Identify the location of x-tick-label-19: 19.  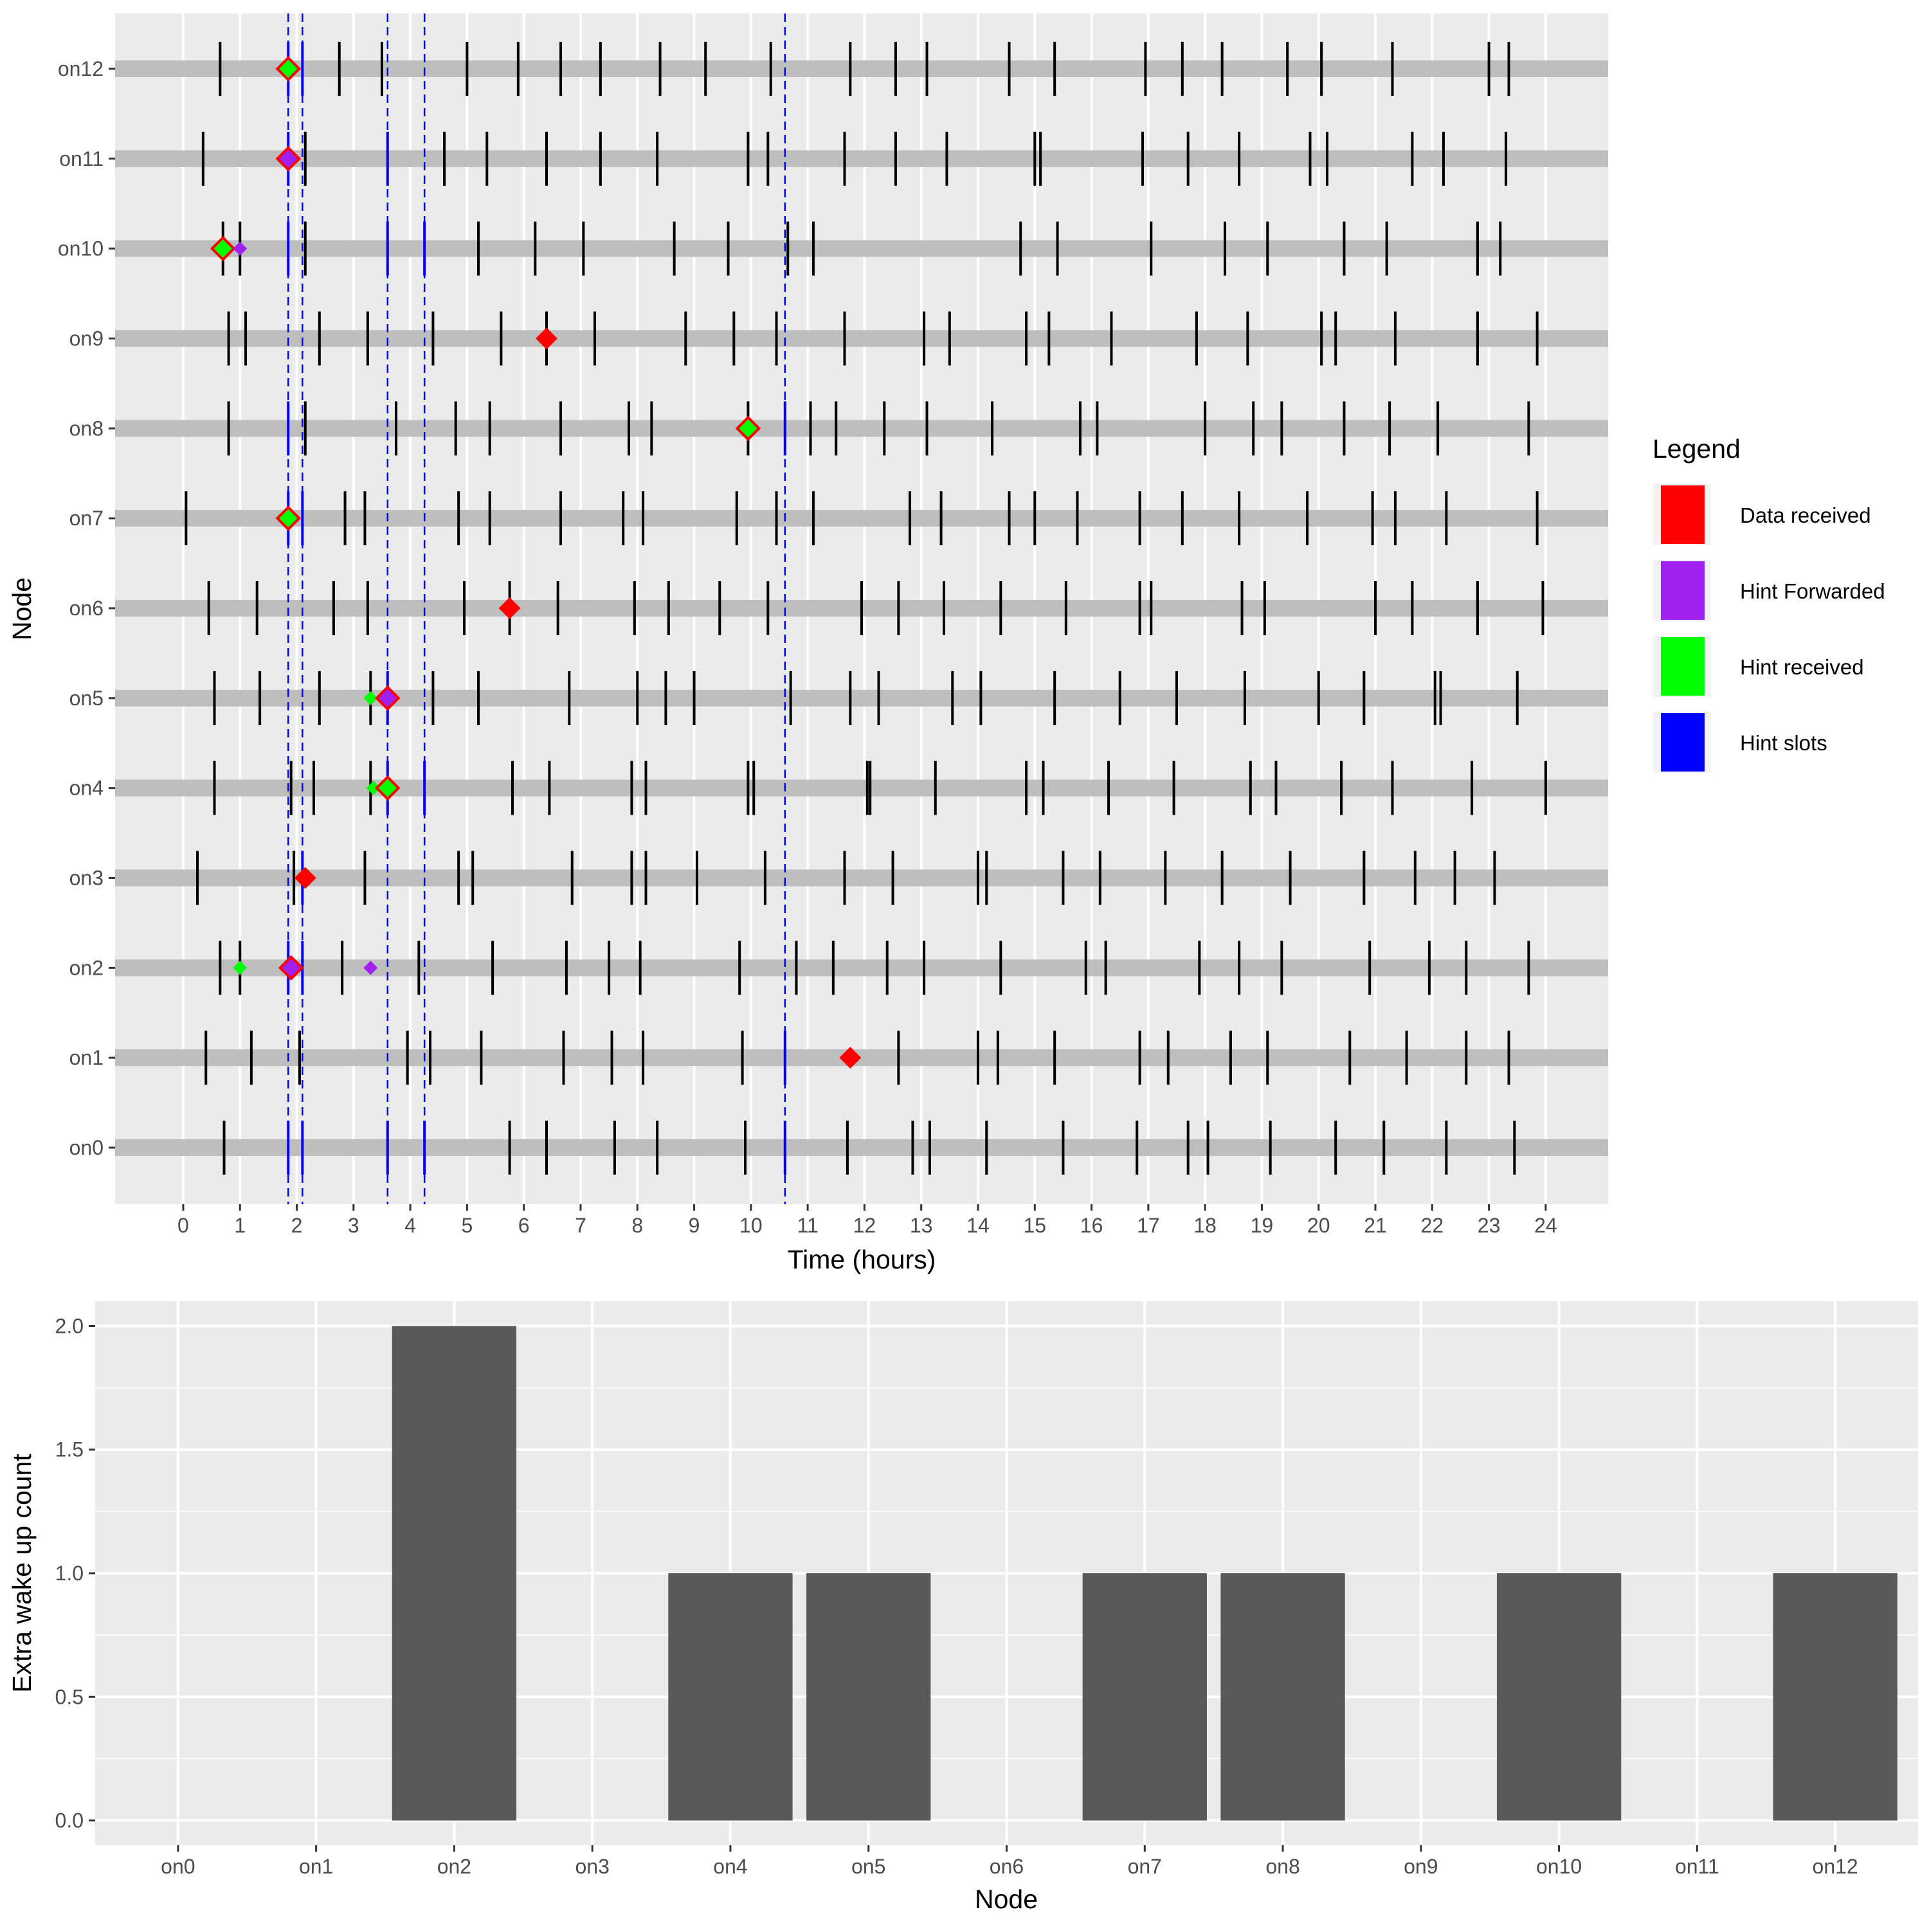
(1262, 1225).